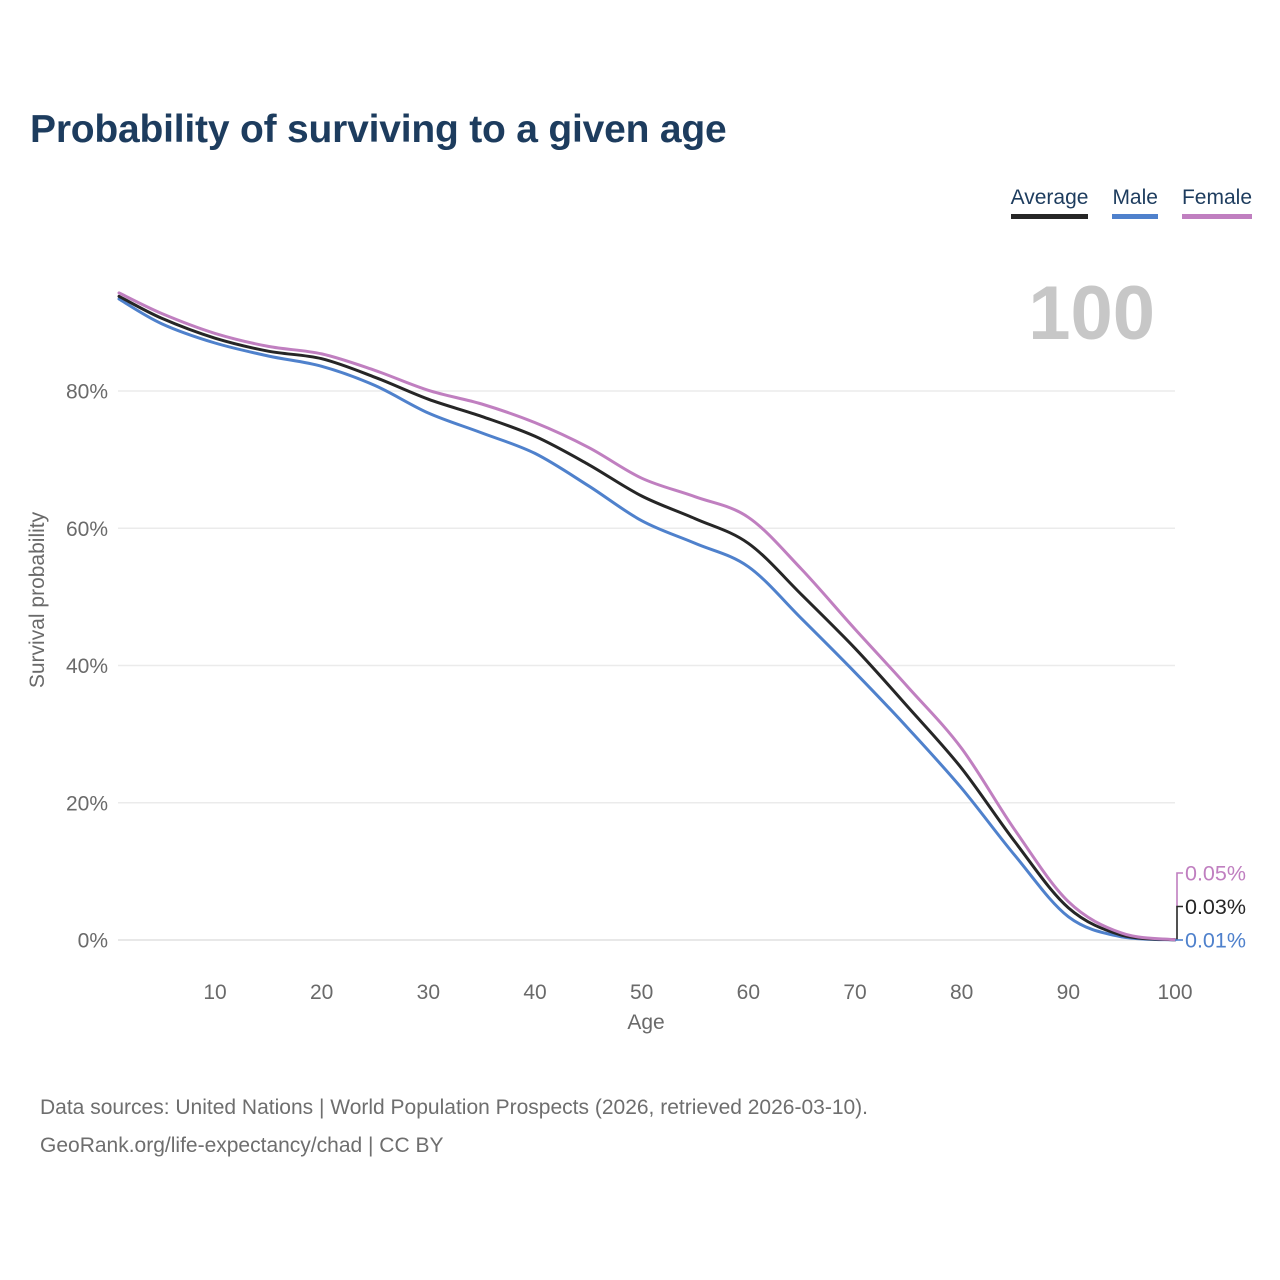  I want to click on x-tick-label-20: 20, so click(321, 992).